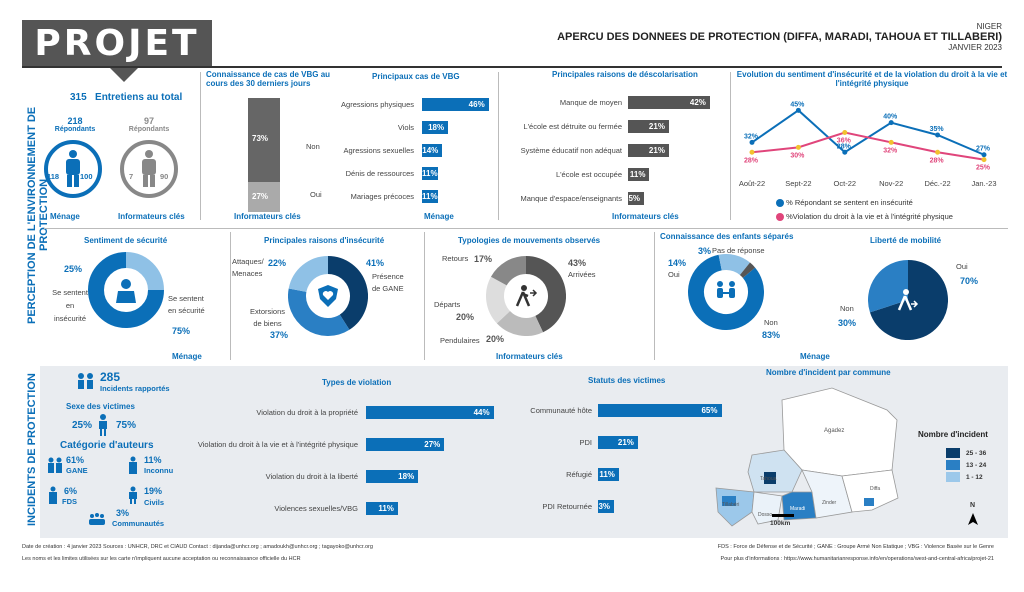 The width and height of the screenshot is (1024, 592). What do you see at coordinates (526, 296) in the screenshot?
I see `mouvements-donut` at bounding box center [526, 296].